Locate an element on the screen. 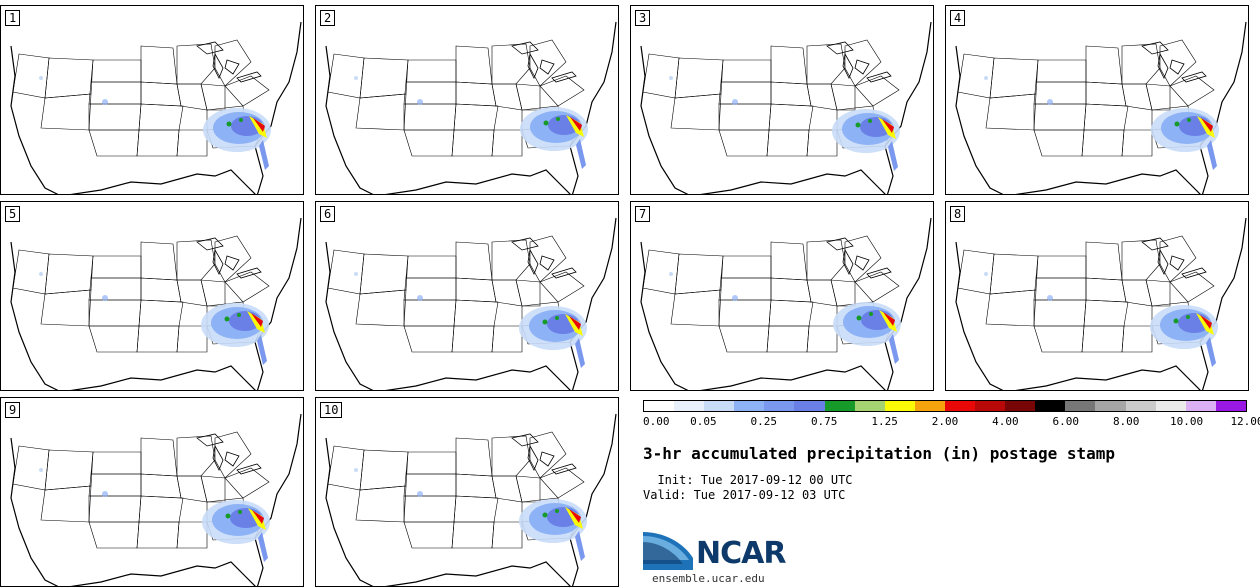 The width and height of the screenshot is (1260, 588). colorbar-tick-label: 8.00 is located at coordinates (1126, 421).